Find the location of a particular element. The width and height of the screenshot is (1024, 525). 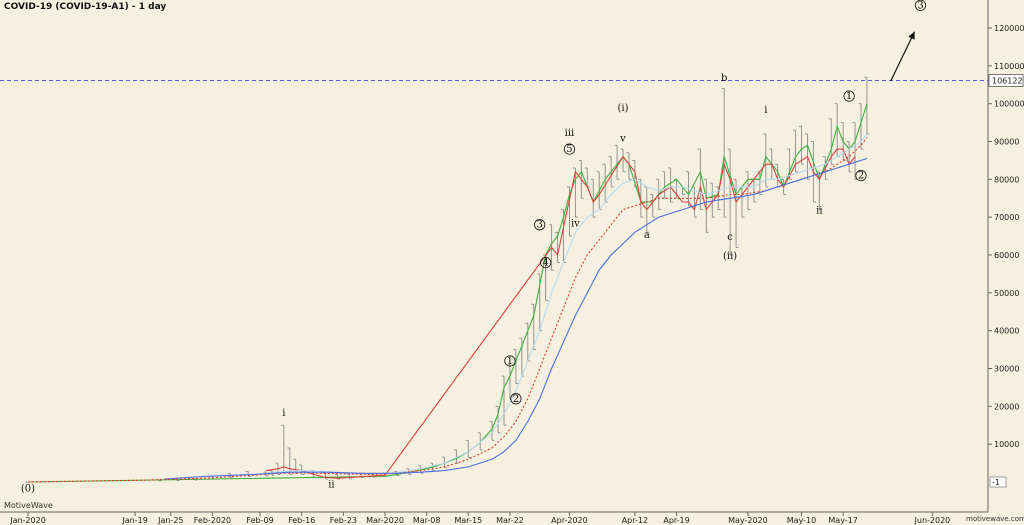

x-tick-label: Mar-08 is located at coordinates (427, 520).